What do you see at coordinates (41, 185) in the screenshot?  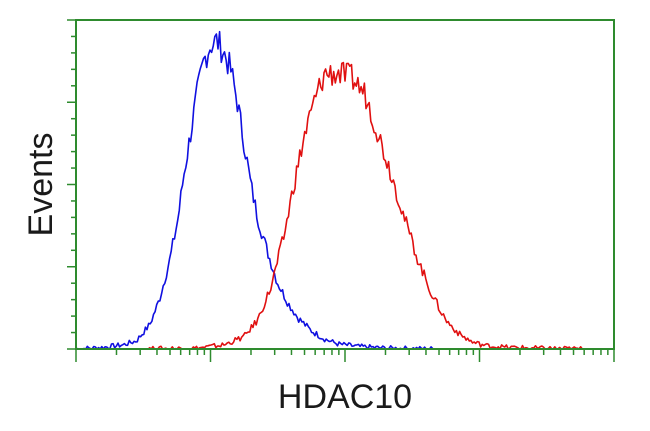 I see `y-axis-label: Events` at bounding box center [41, 185].